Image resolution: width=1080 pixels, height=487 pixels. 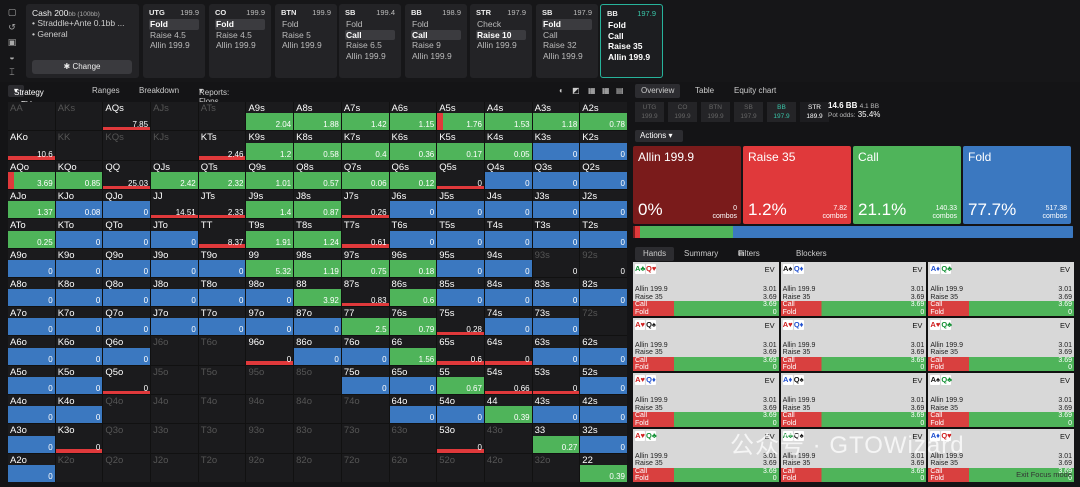 What do you see at coordinates (460, 321) in the screenshot?
I see `hand-cell: 75s 0.28` at bounding box center [460, 321].